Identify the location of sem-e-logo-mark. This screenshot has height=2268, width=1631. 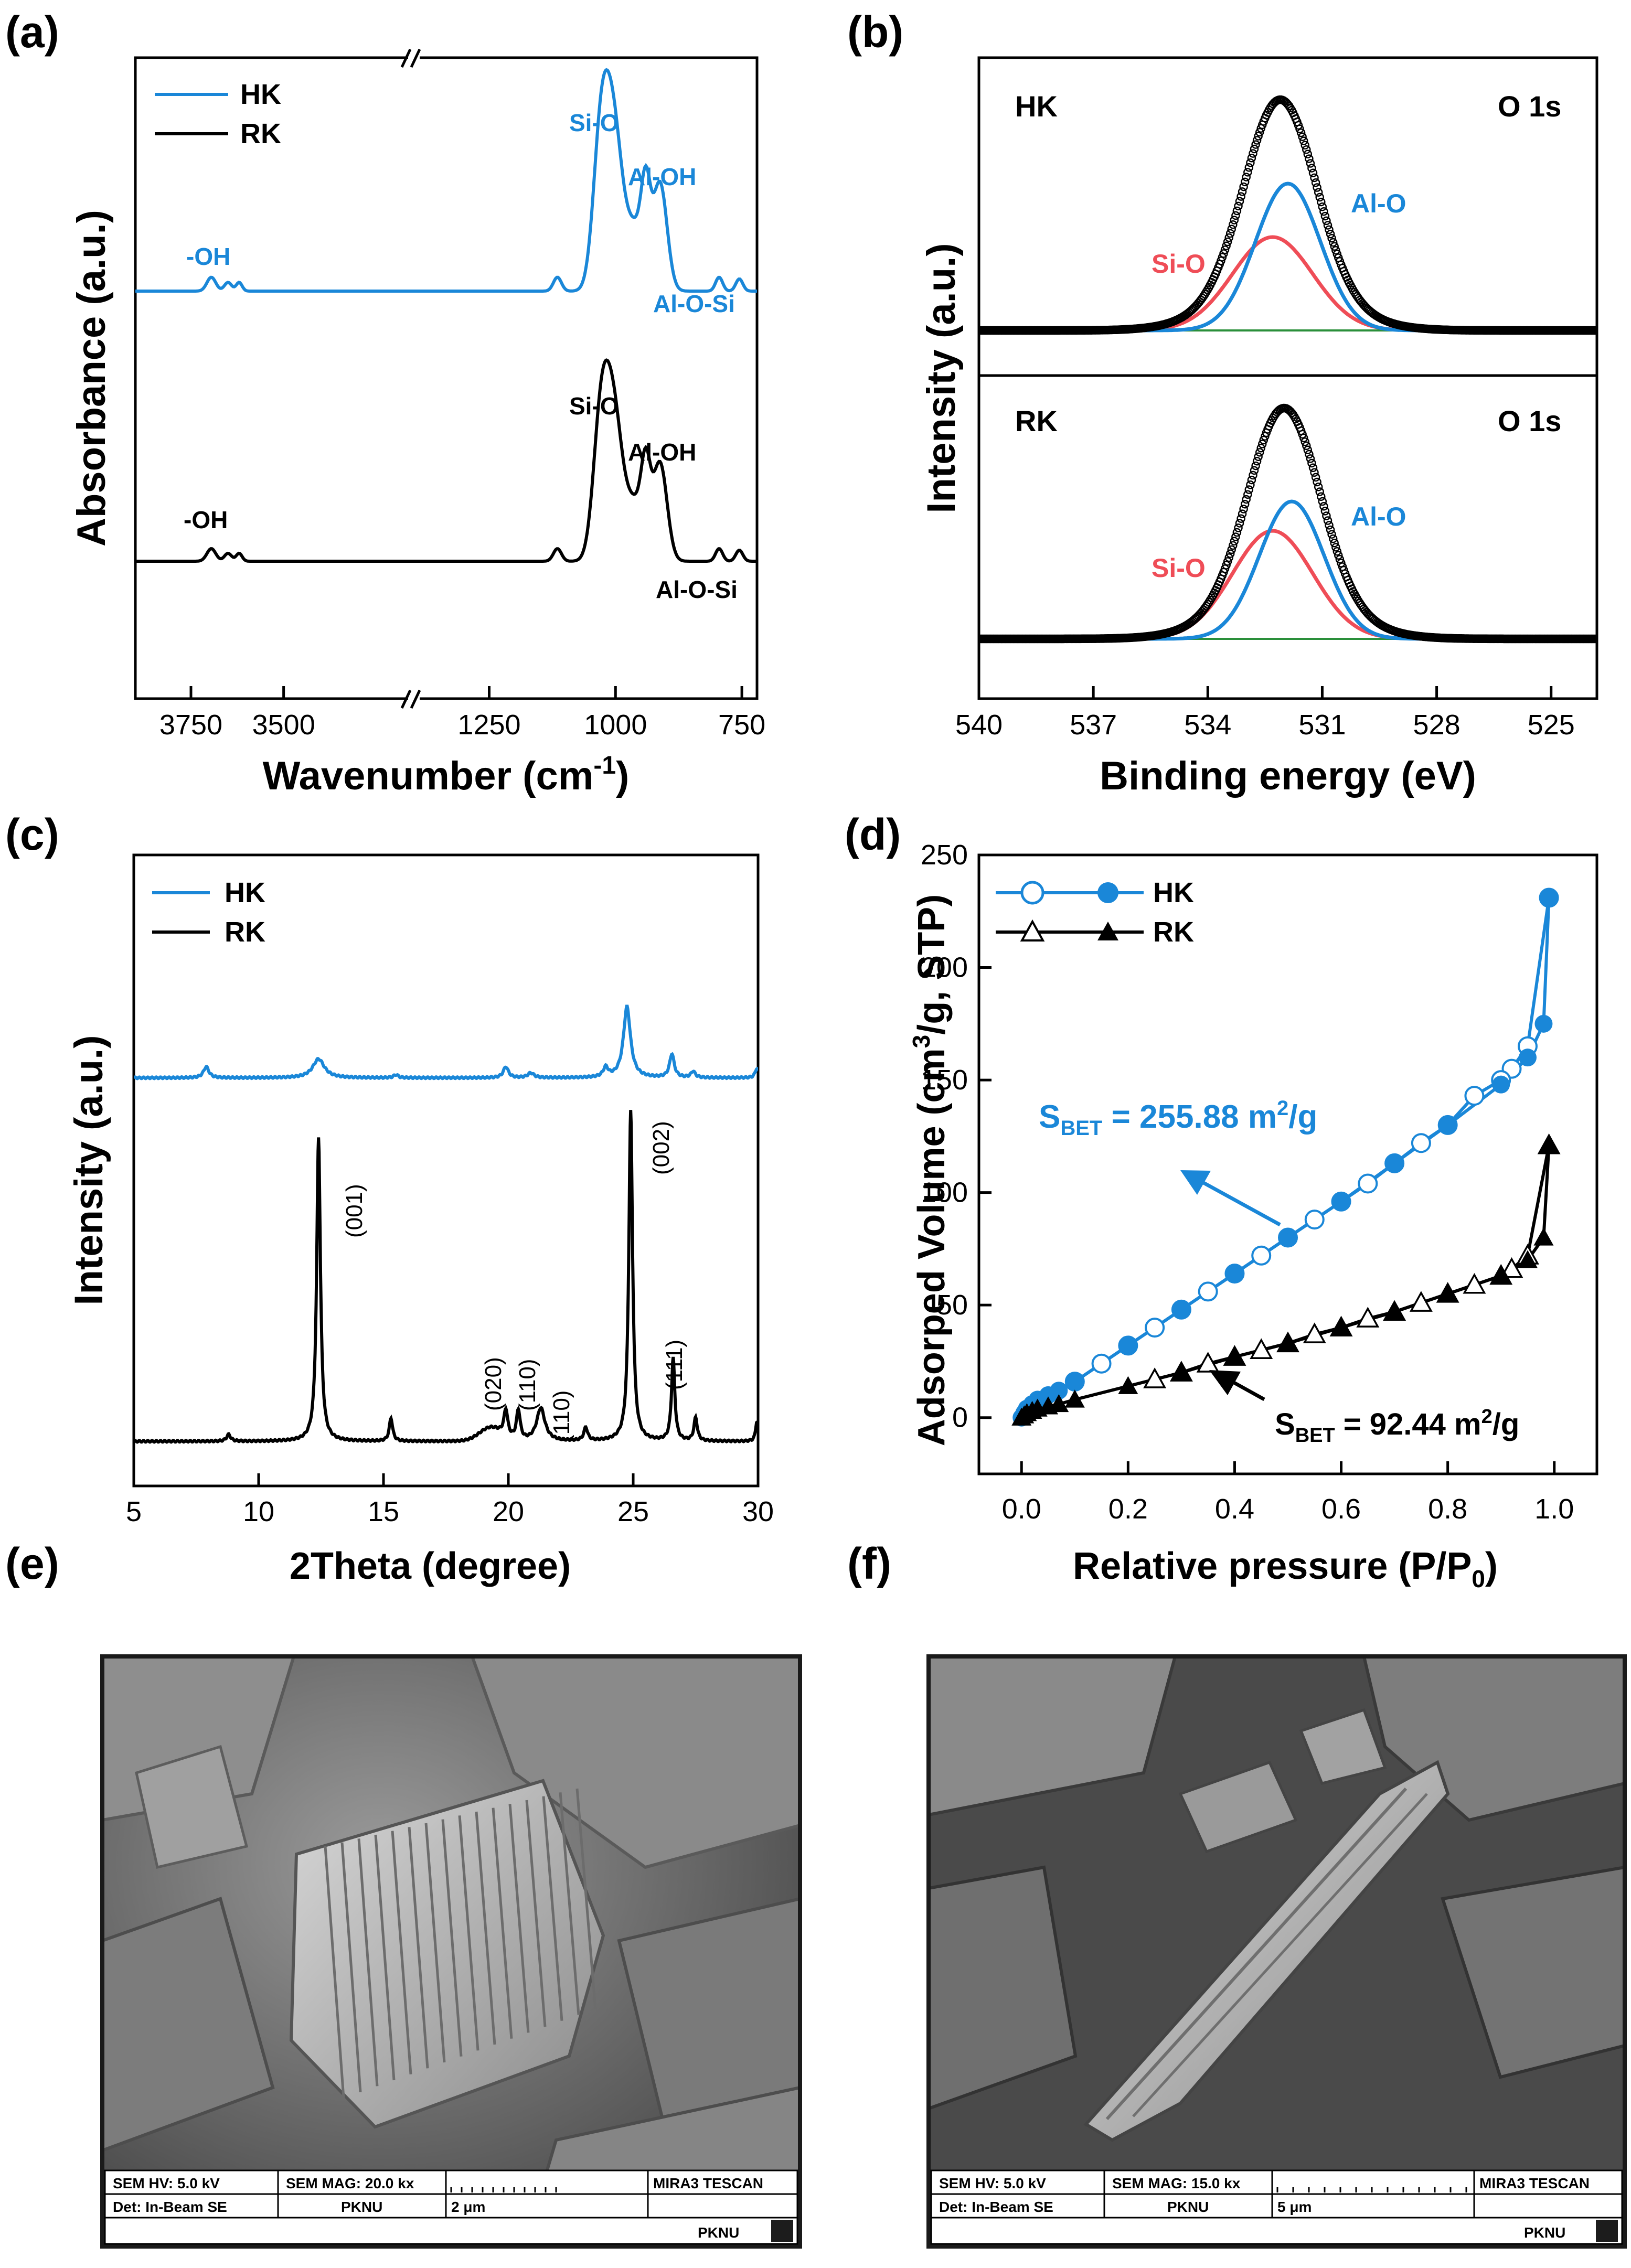
(782, 2231).